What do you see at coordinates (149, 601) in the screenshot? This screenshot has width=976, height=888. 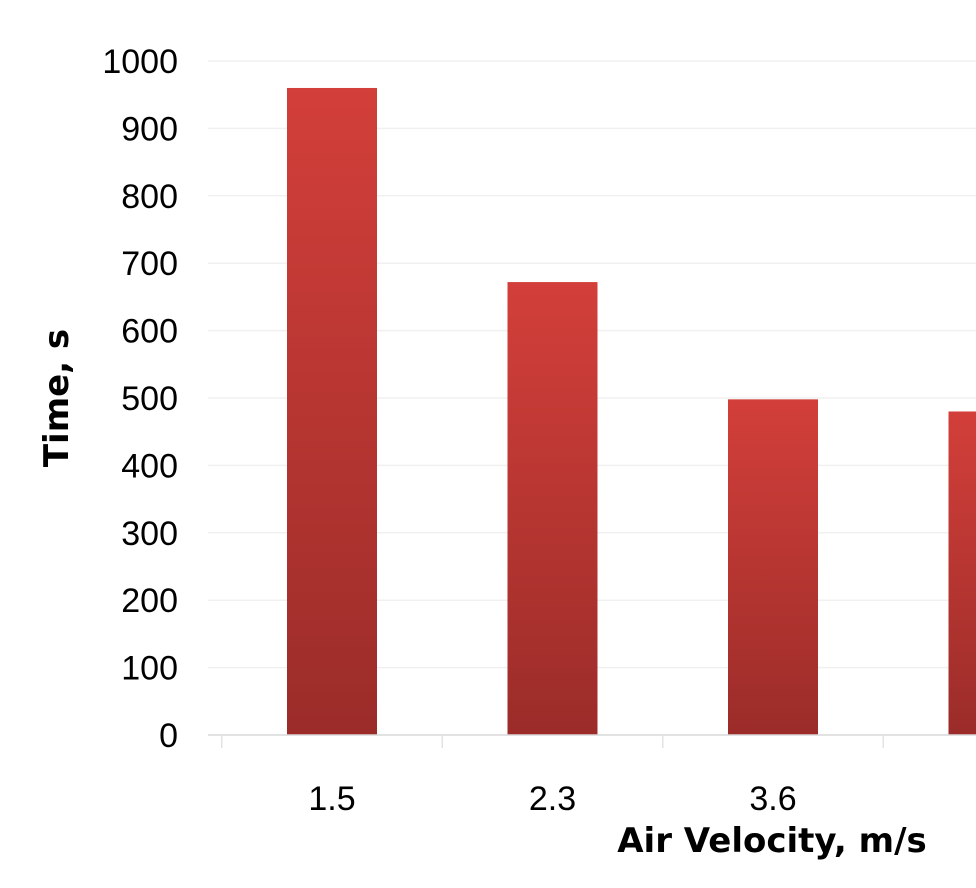 I see `y-tick-label: 200` at bounding box center [149, 601].